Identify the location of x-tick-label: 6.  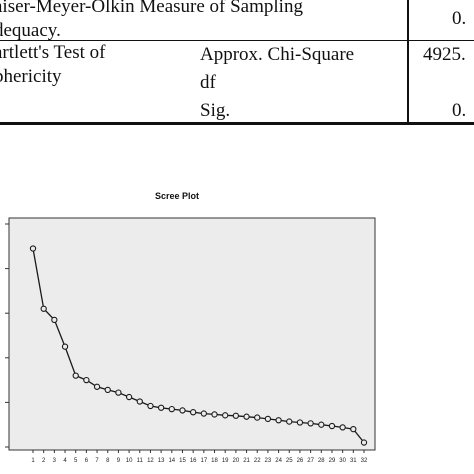
(87, 461).